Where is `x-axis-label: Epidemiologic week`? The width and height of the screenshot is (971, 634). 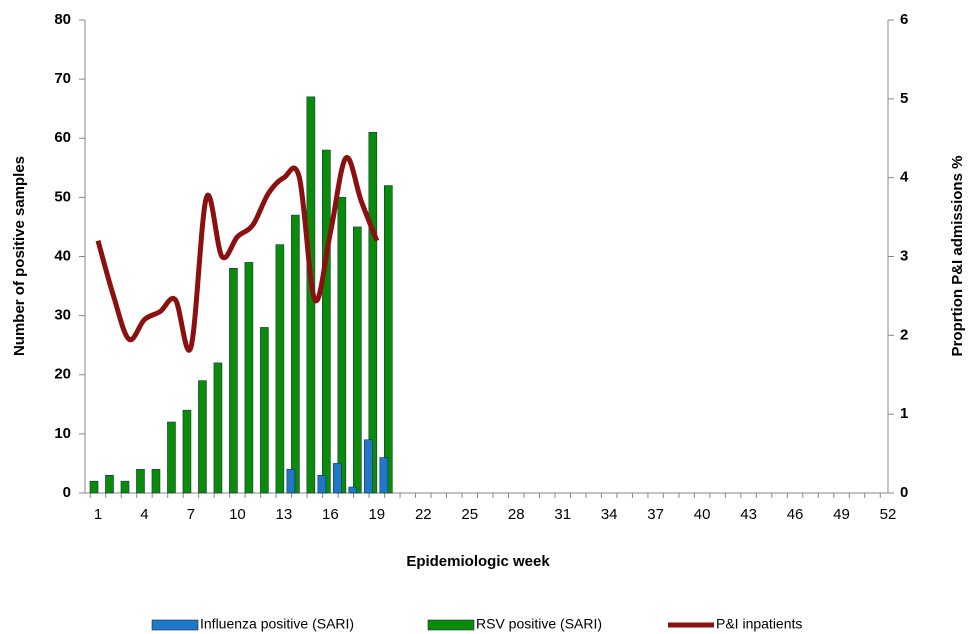
x-axis-label: Epidemiologic week is located at coordinates (478, 561).